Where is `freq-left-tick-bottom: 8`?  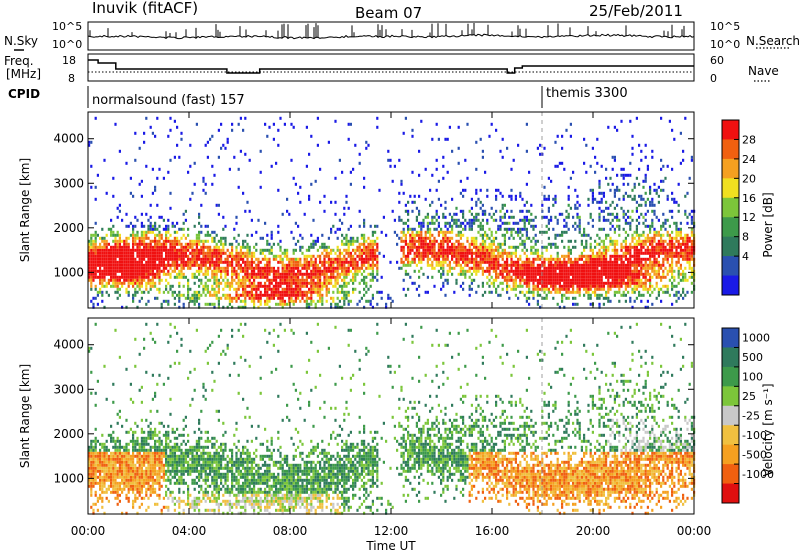 freq-left-tick-bottom: 8 is located at coordinates (71, 78).